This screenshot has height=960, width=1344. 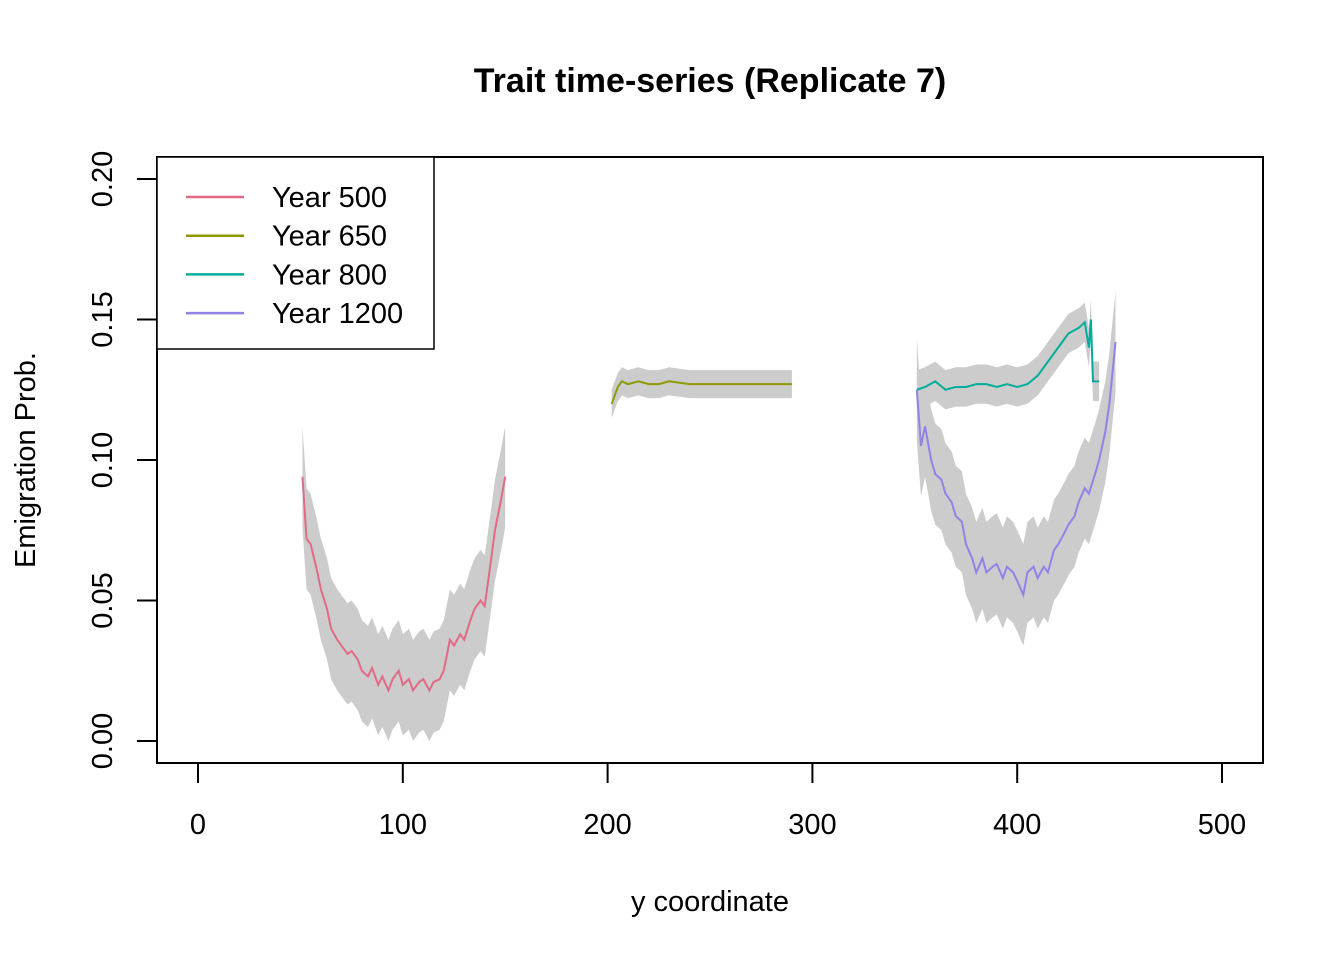 What do you see at coordinates (329, 198) in the screenshot?
I see `legend-label: Year 500` at bounding box center [329, 198].